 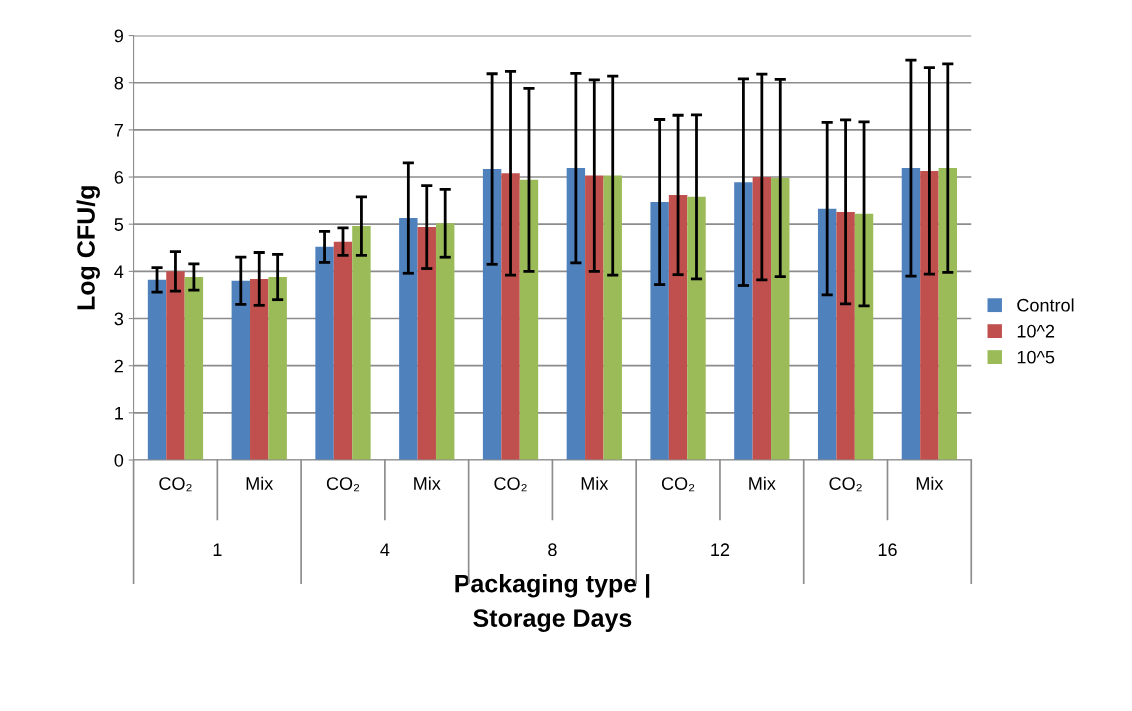 I want to click on y-tick-label: 4, so click(x=119, y=271).